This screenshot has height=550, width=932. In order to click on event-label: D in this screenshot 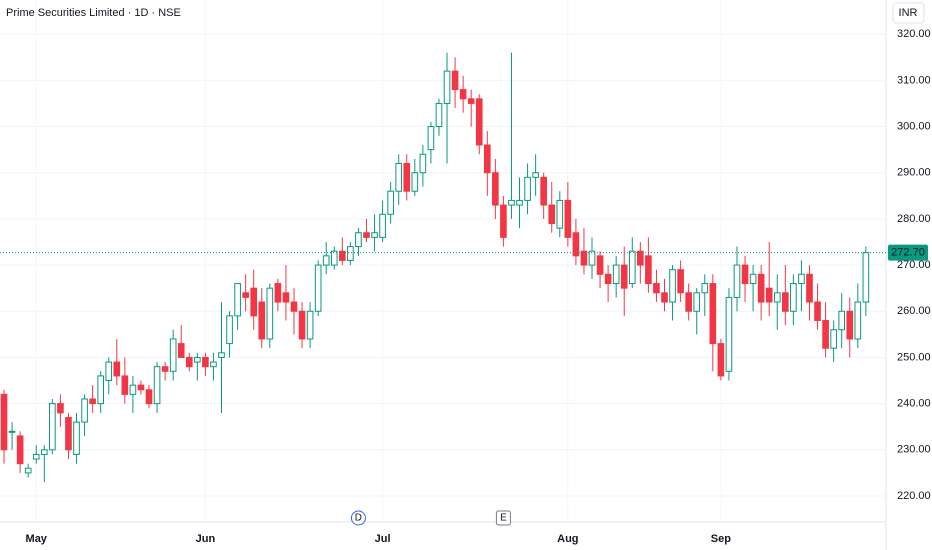, I will do `click(358, 518)`.